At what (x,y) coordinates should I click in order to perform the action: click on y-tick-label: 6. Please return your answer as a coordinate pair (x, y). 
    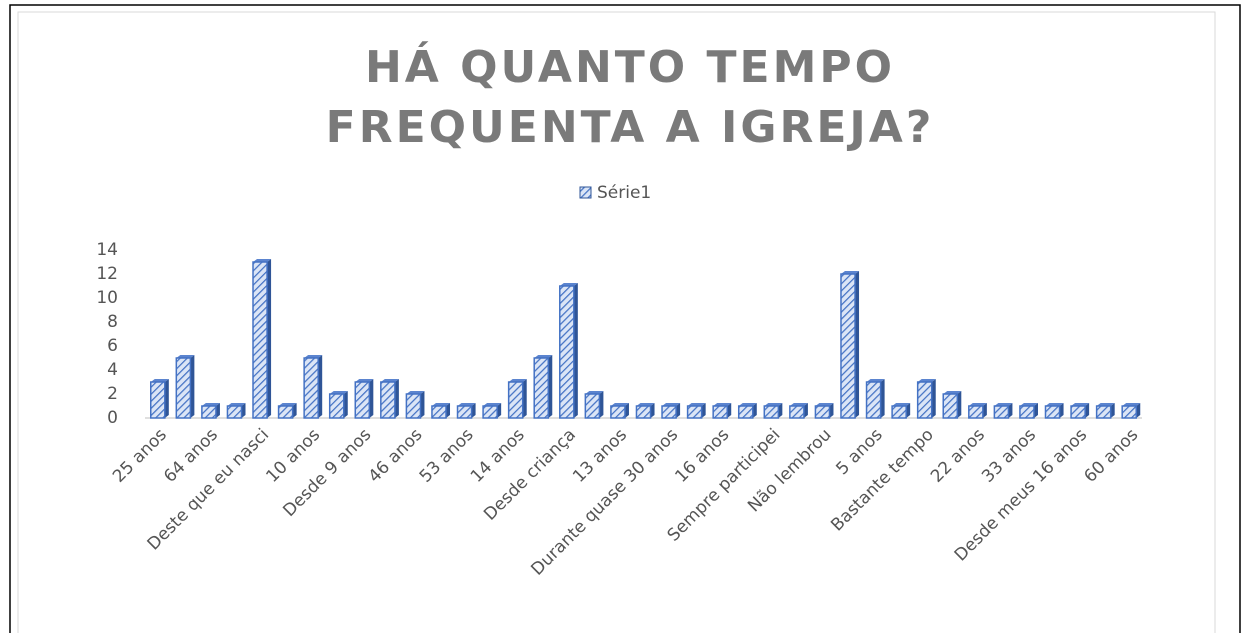
    Looking at the image, I should click on (112, 346).